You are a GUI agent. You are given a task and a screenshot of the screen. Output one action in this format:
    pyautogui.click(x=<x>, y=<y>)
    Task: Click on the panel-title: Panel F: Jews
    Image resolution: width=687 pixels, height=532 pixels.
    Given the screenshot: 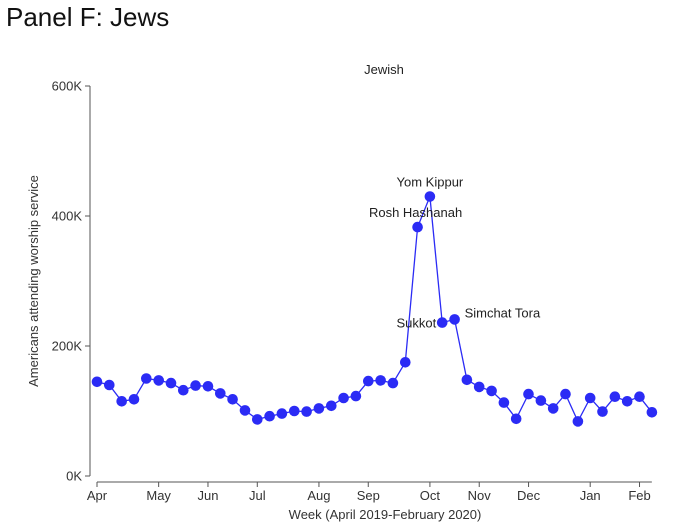 What is the action you would take?
    pyautogui.click(x=88, y=17)
    